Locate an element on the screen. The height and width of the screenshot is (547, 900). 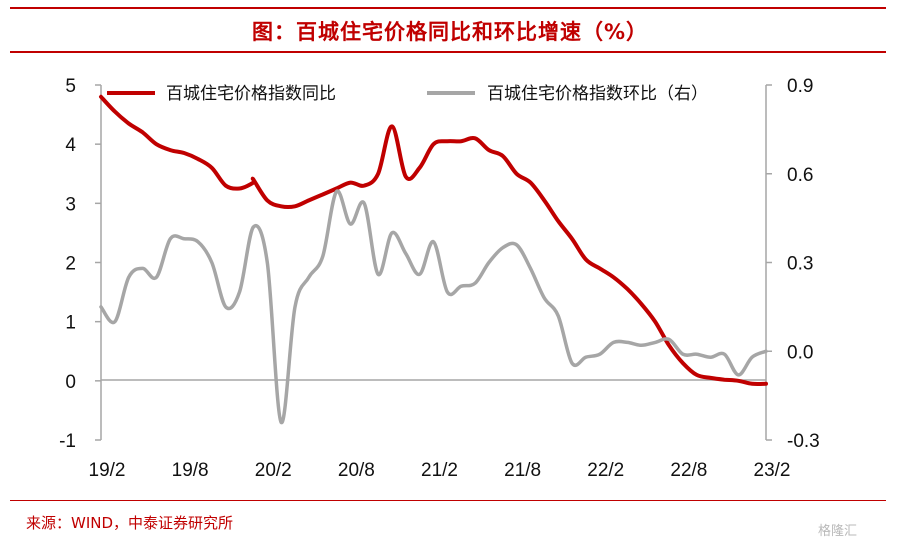
x-tick-label: 21/8 is located at coordinates (522, 470).